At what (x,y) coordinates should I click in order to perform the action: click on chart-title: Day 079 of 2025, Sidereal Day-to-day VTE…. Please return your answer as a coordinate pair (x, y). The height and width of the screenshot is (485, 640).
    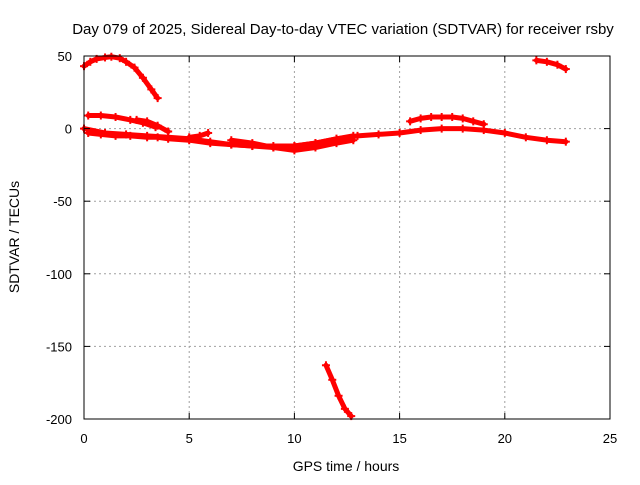
    Looking at the image, I should click on (343, 29).